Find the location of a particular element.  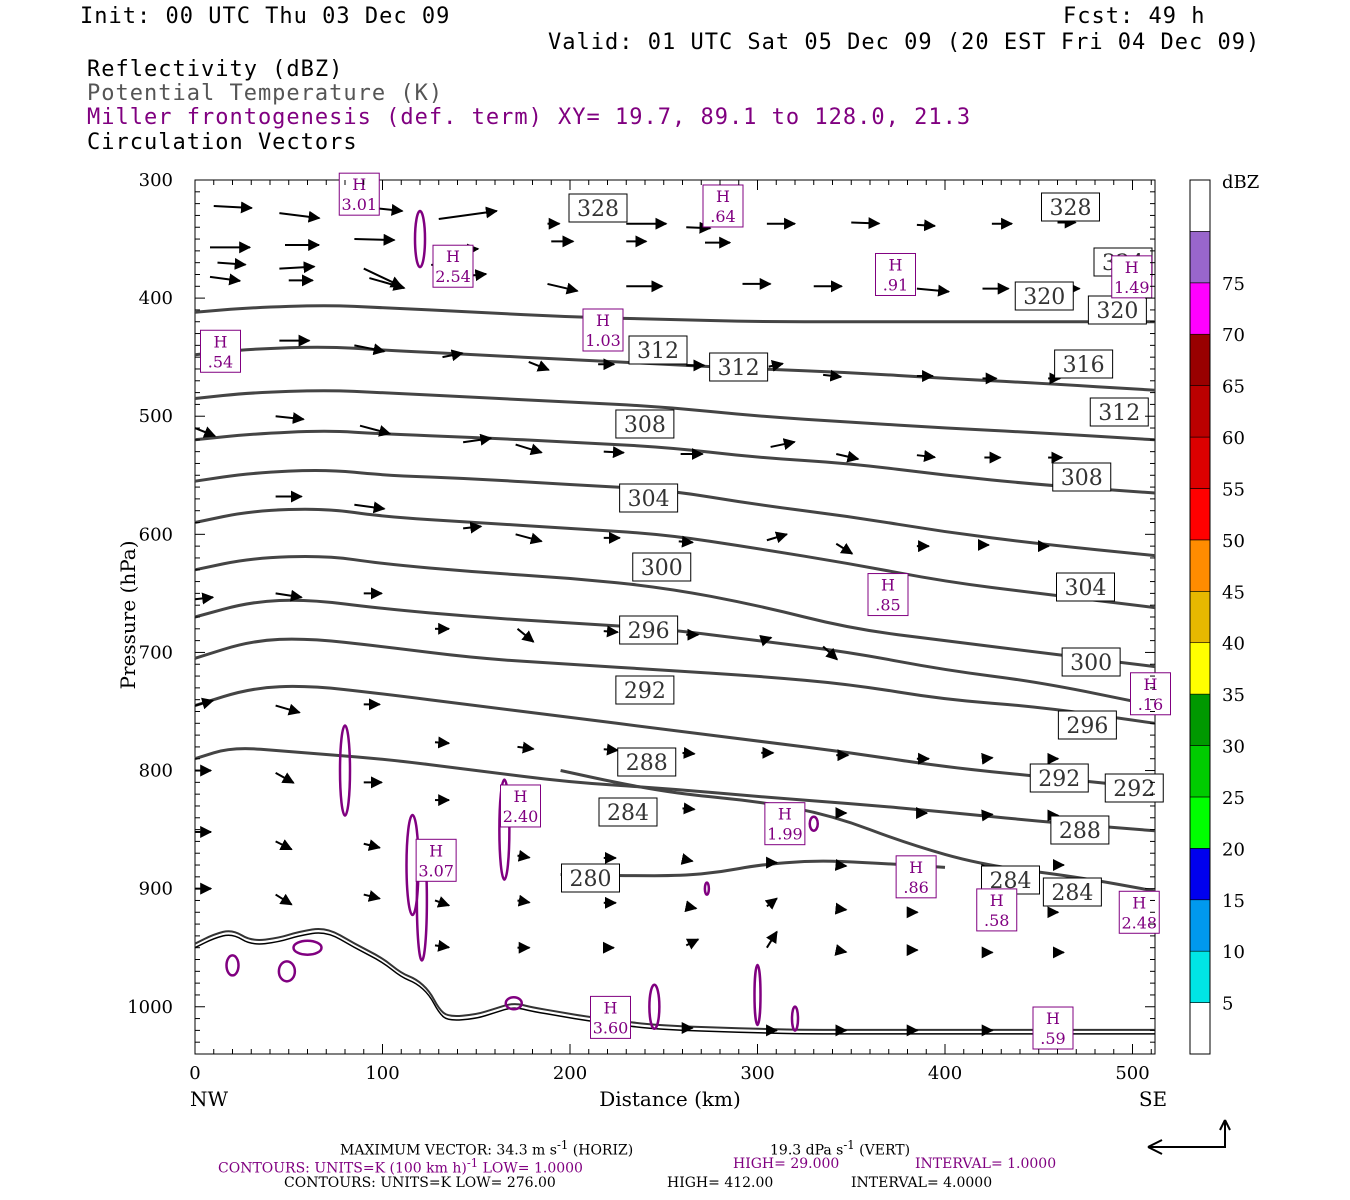

colorbar-frame is located at coordinates (1200, 617).